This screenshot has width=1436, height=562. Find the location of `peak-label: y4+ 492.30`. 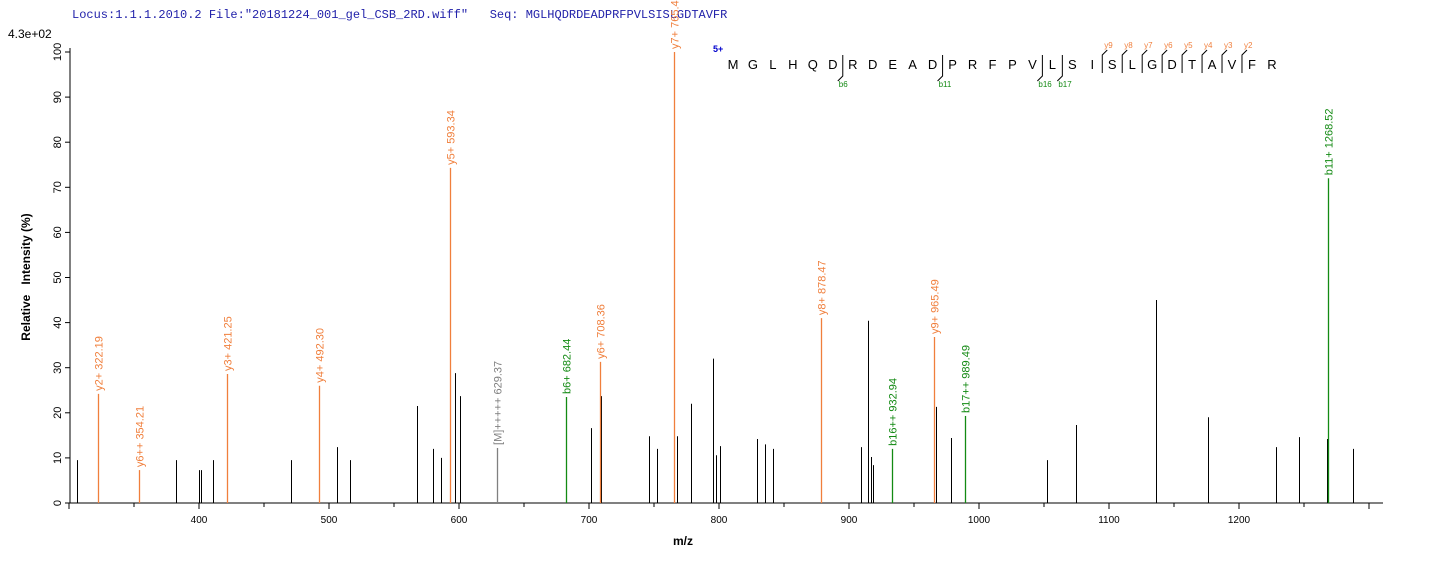

peak-label: y4+ 492.30 is located at coordinates (321, 355).